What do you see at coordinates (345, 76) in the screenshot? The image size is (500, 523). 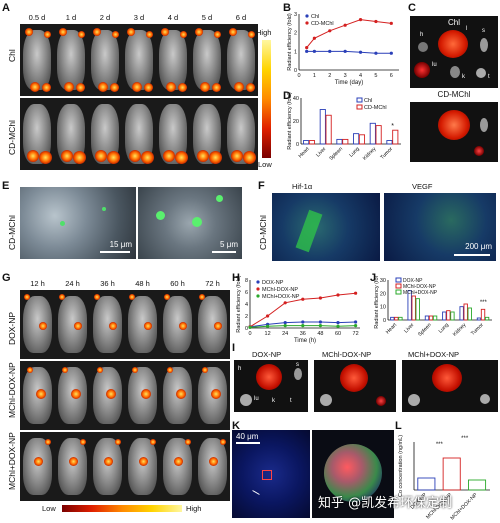 I see `x-tick-label: 3` at bounding box center [345, 76].